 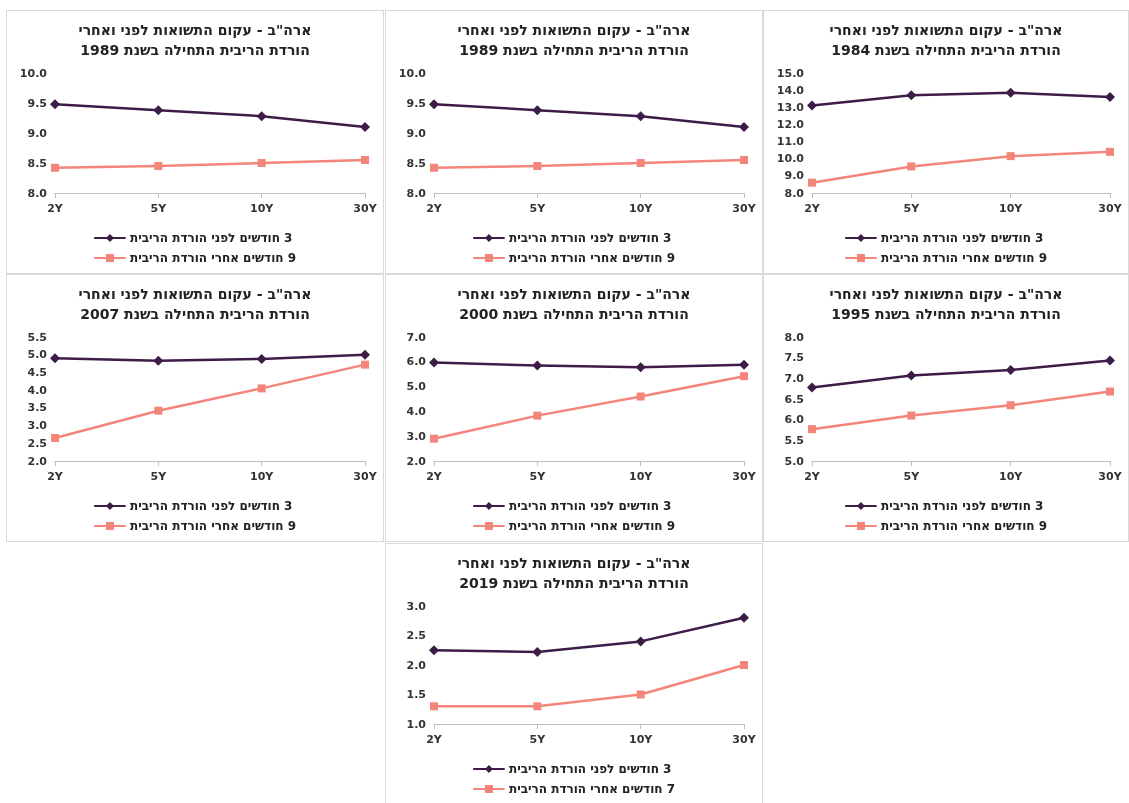 I want to click on y-tick-label: 10.0, so click(x=790, y=159).